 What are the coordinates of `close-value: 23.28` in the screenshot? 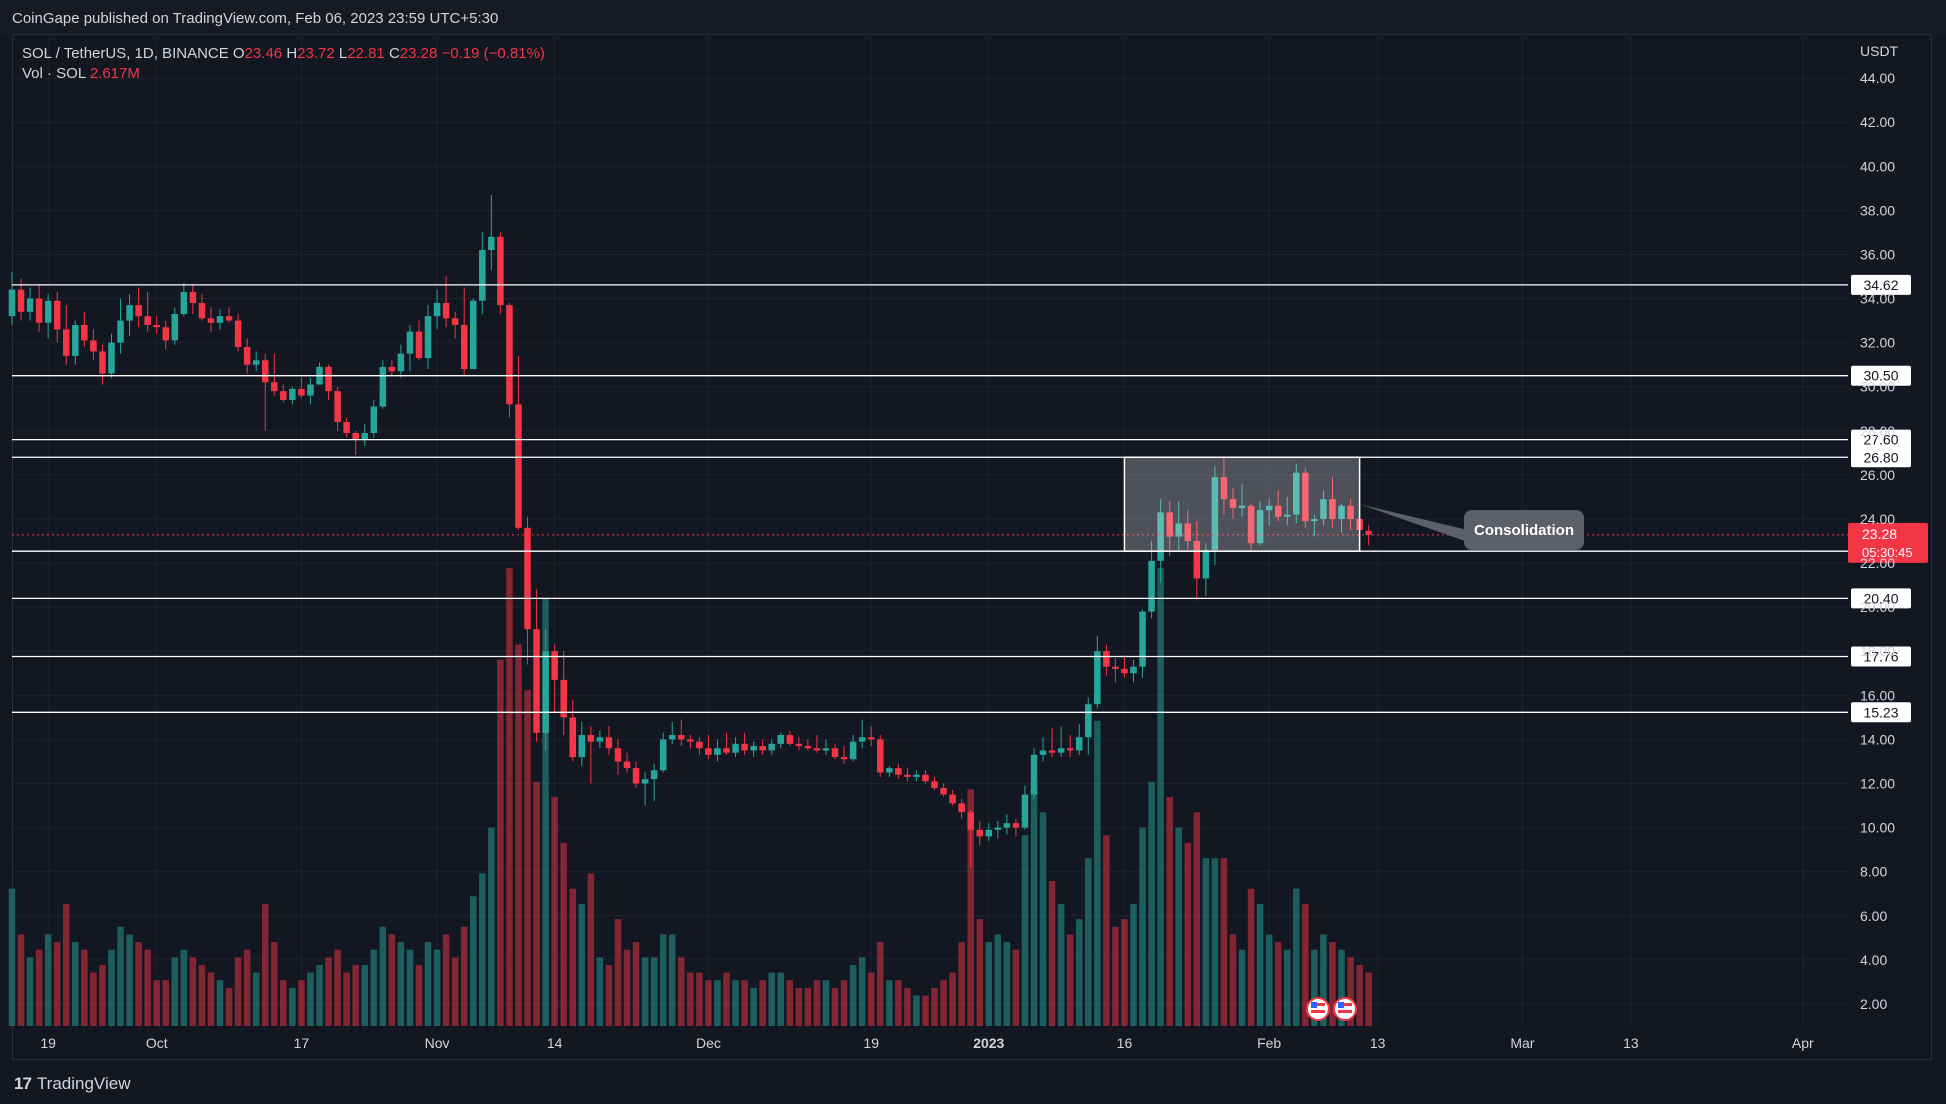 It's located at (418, 53).